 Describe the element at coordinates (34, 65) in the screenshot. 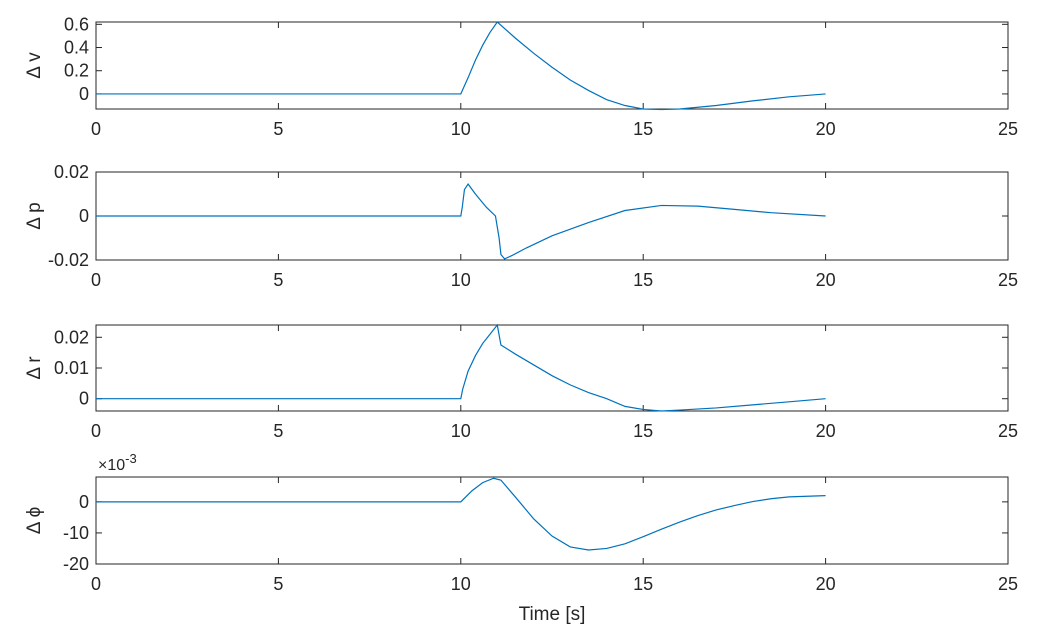

I see `y-axis-label: Δ v` at that location.